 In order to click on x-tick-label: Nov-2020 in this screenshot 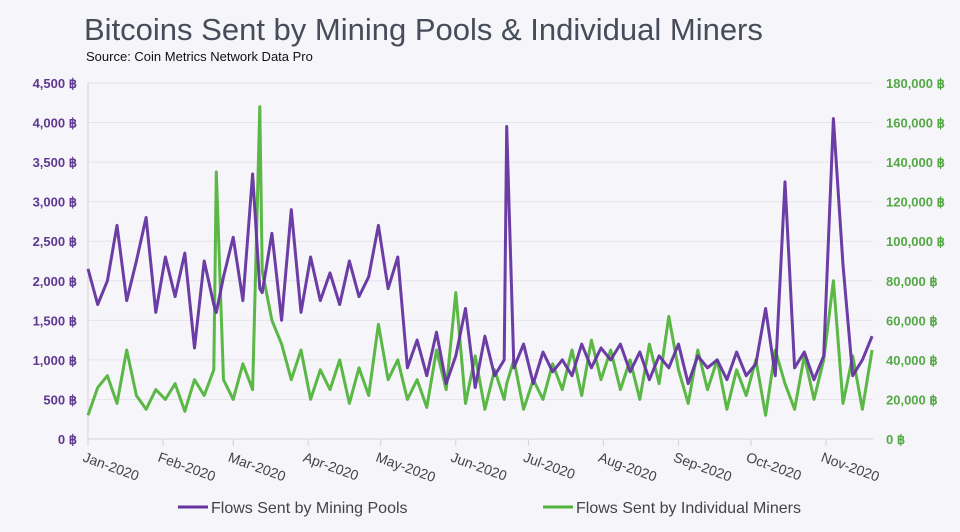, I will do `click(850, 467)`.